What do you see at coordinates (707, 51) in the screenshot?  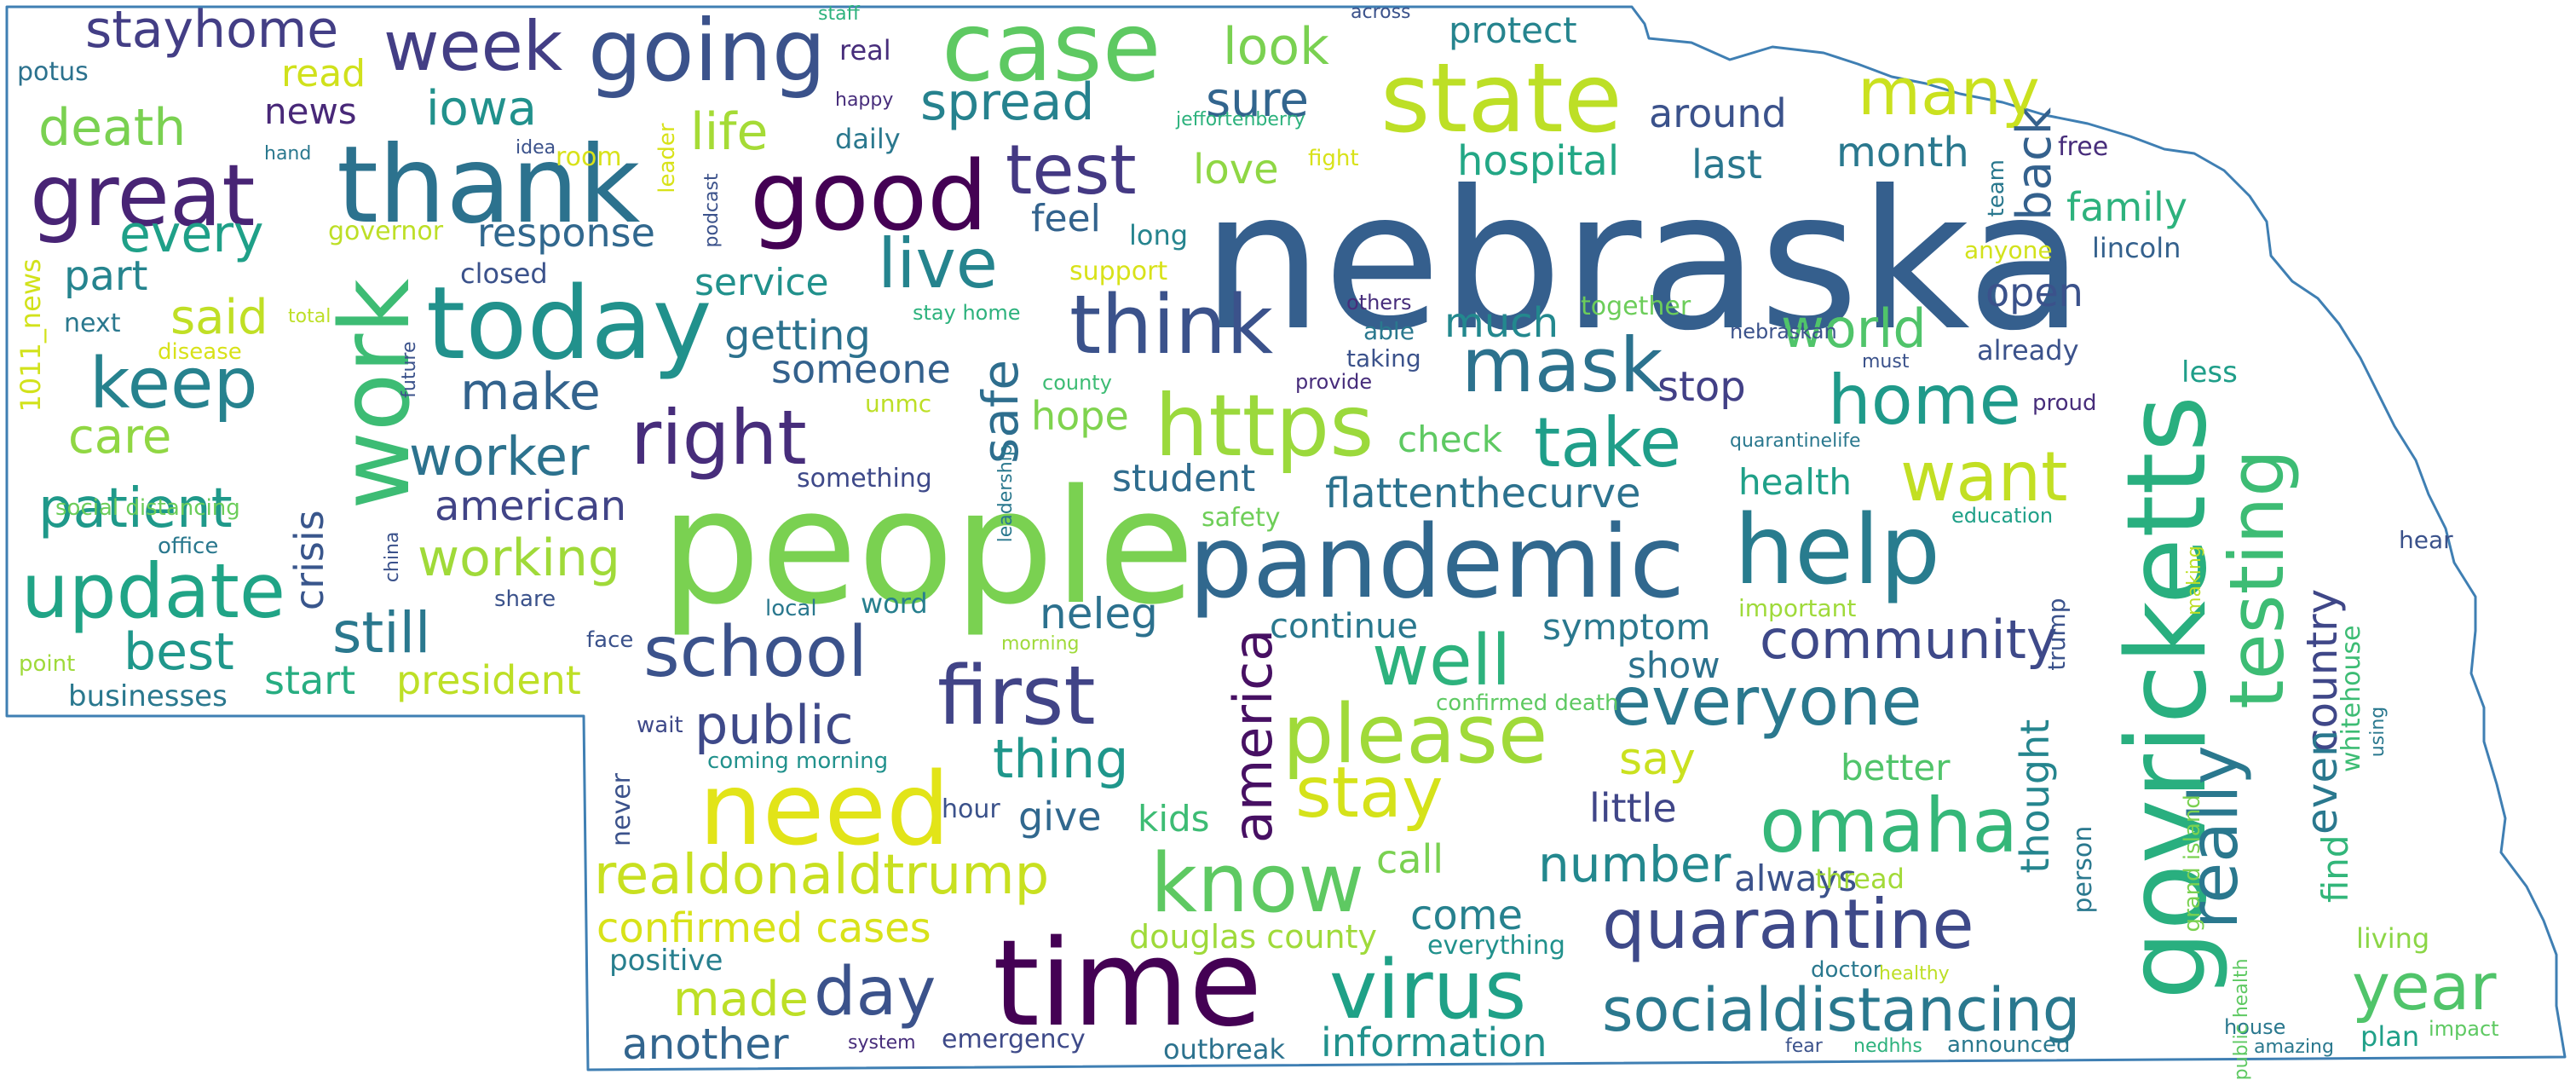 I see `word-going: going` at bounding box center [707, 51].